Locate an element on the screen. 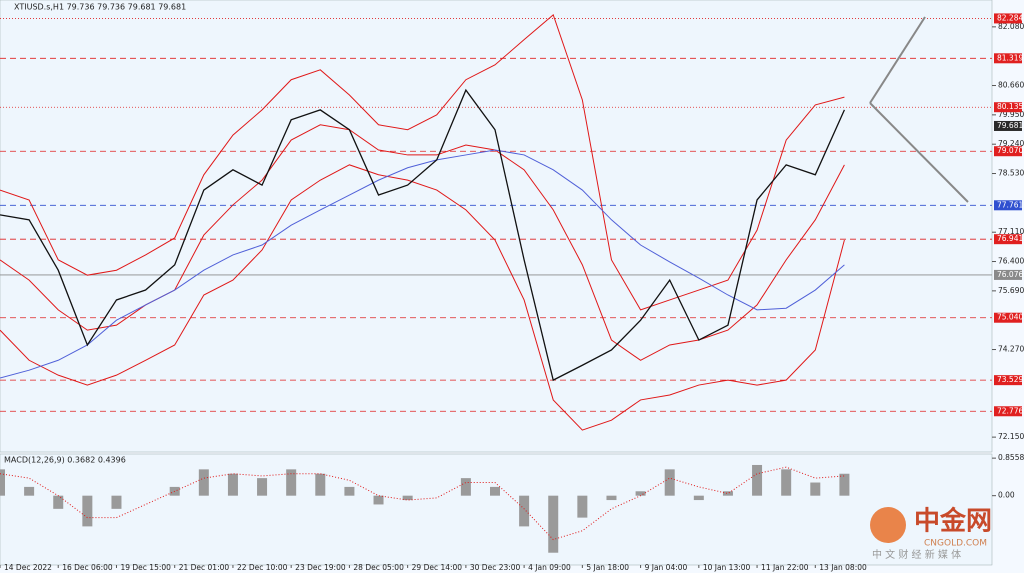 The width and height of the screenshot is (1024, 573). level-label: 76.941 is located at coordinates (1010, 238).